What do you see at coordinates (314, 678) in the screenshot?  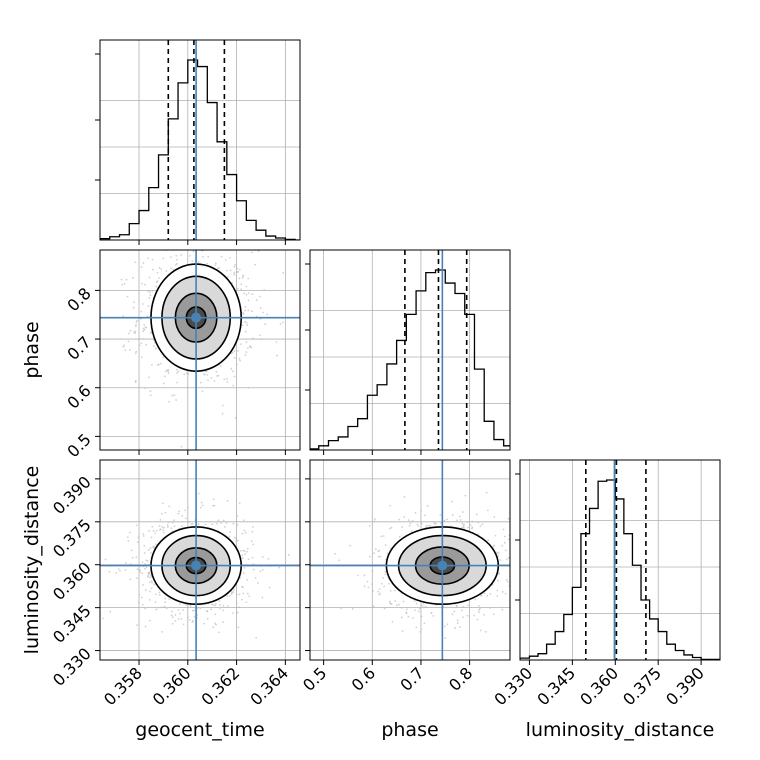 I see `xtick-label-phase-0: 0.5` at bounding box center [314, 678].